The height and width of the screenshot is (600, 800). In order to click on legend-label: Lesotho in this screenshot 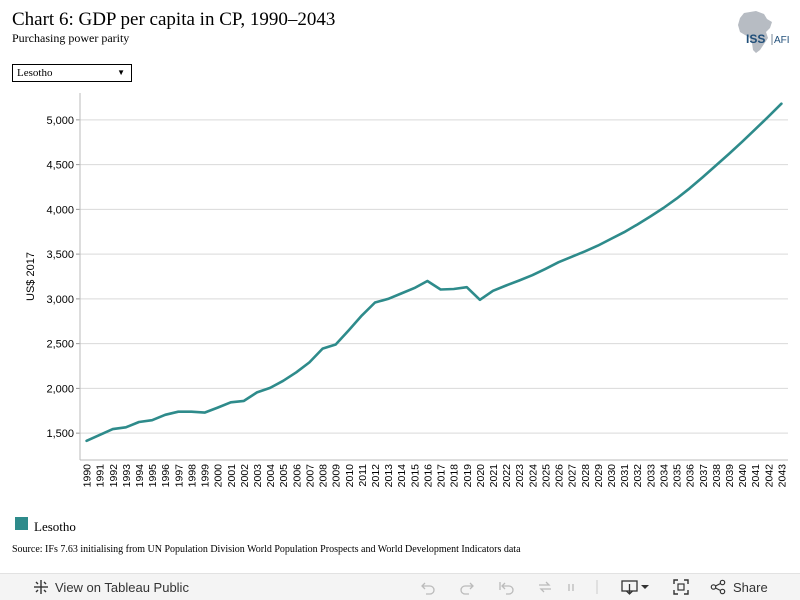, I will do `click(55, 526)`.